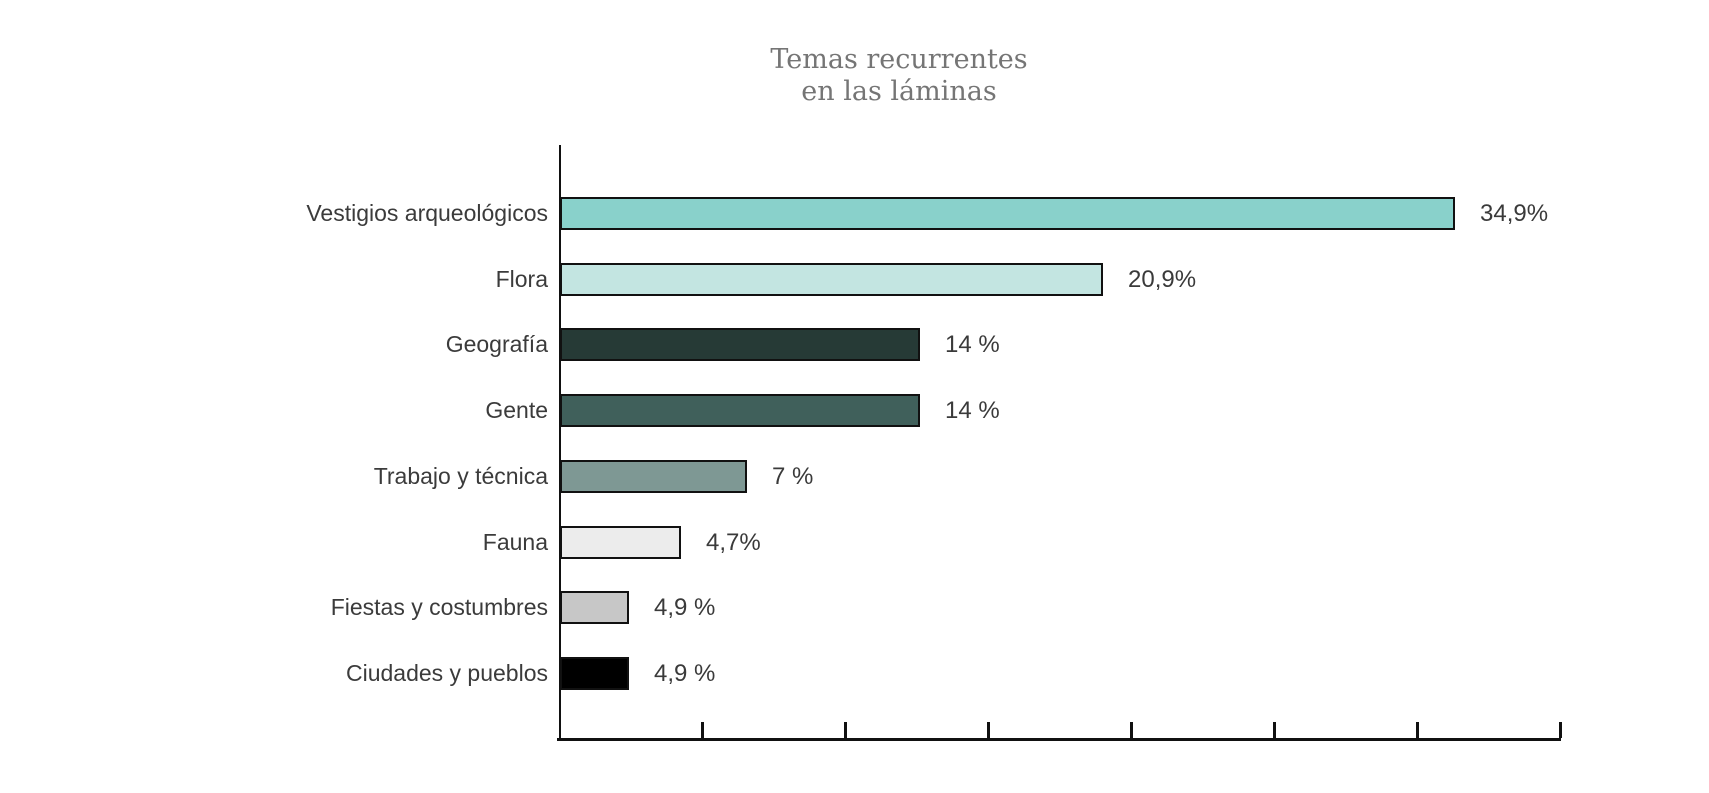  I want to click on chart-title: Temas recurrentes en las láminas, so click(898, 76).